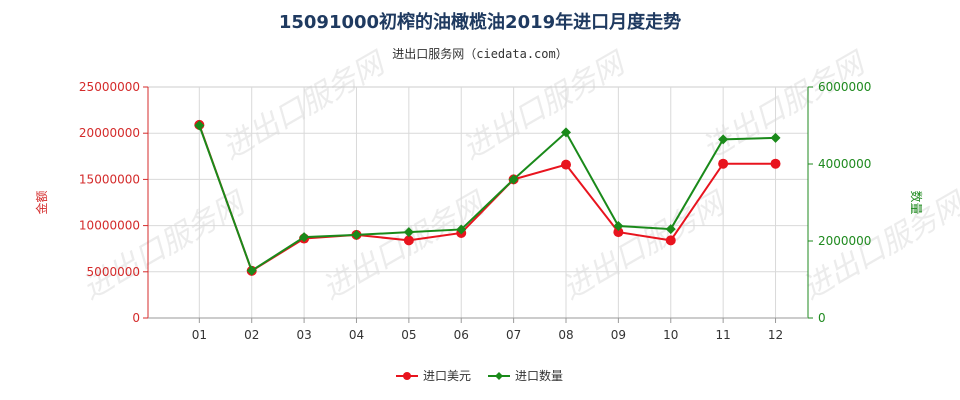 The height and width of the screenshot is (400, 960). What do you see at coordinates (113, 272) in the screenshot?
I see `left-tick-label: 5000000` at bounding box center [113, 272].